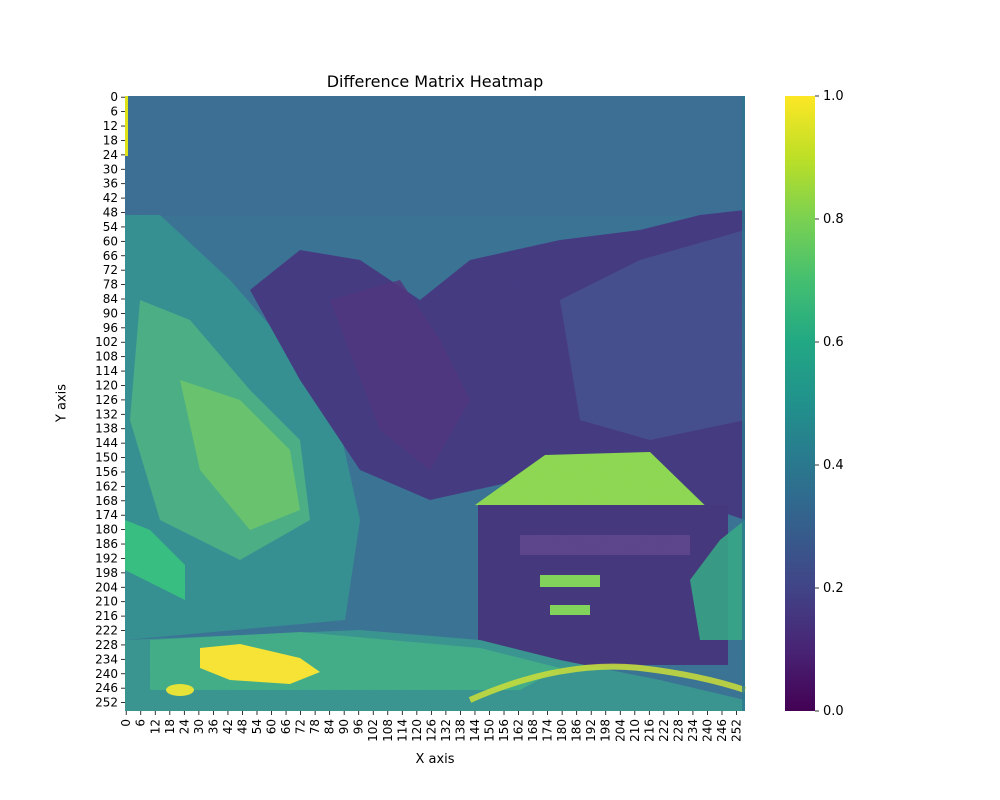  Describe the element at coordinates (110, 198) in the screenshot. I see `y-tick-label: 42` at that location.